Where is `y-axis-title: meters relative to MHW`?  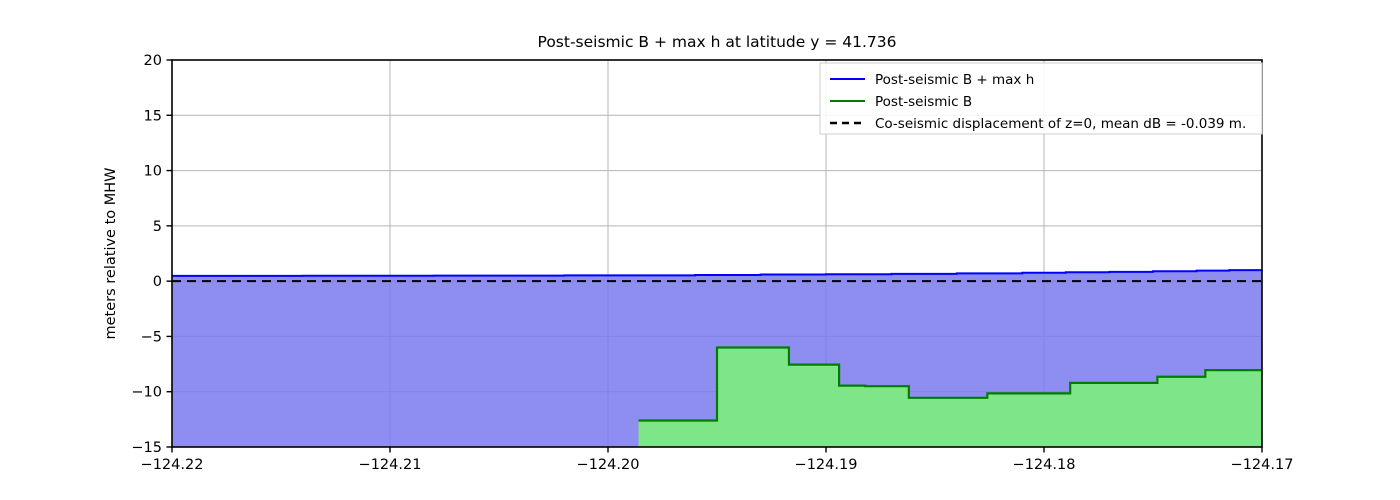 y-axis-title: meters relative to MHW is located at coordinates (111, 254).